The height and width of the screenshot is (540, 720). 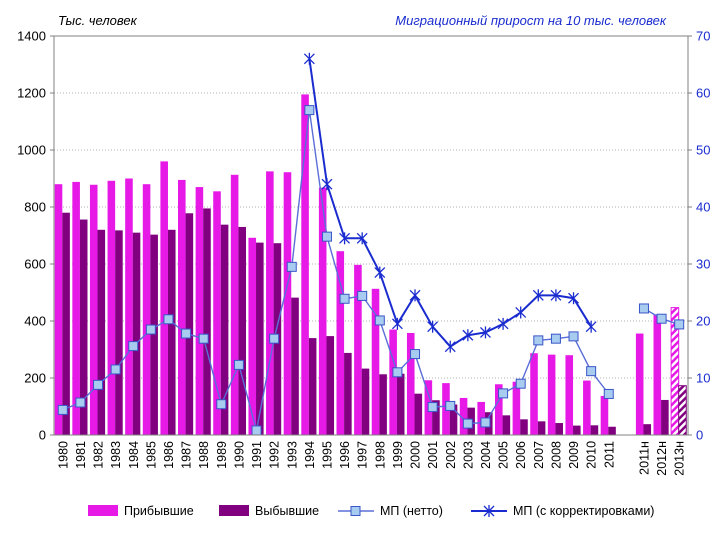 I want to click on x-tick-label: 2008, so click(x=556, y=455).